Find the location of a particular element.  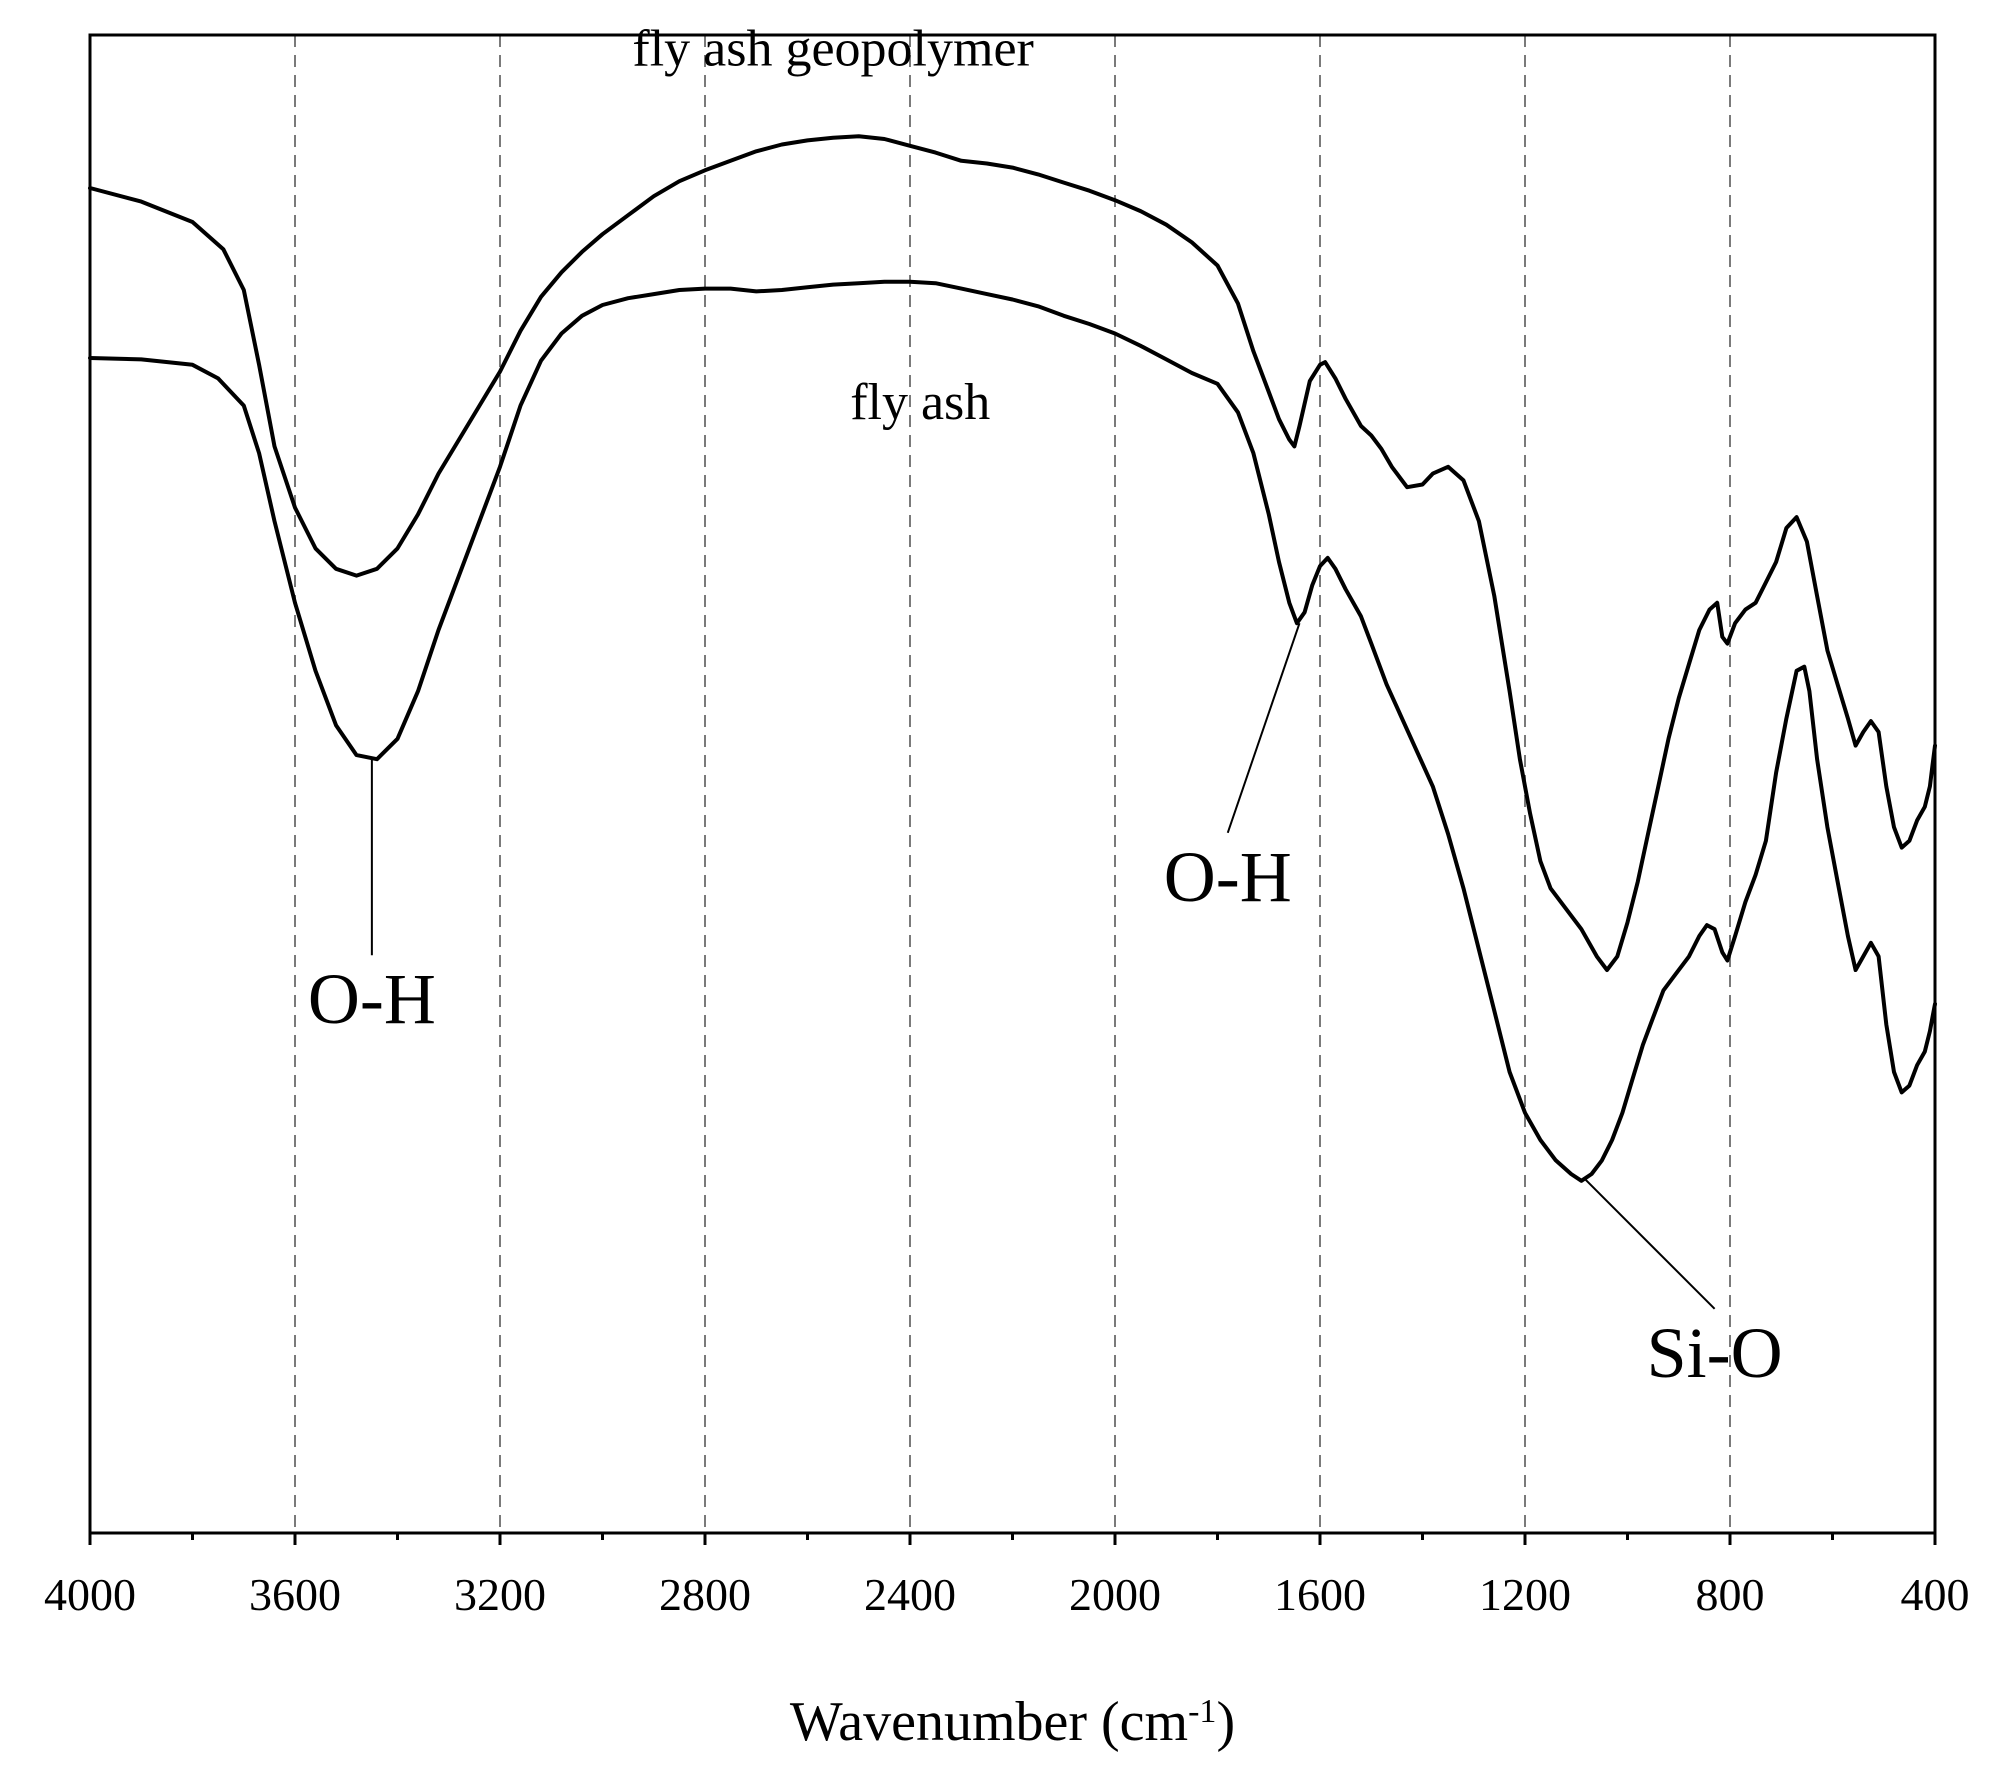

annotation-label-0: O-H is located at coordinates (372, 999).